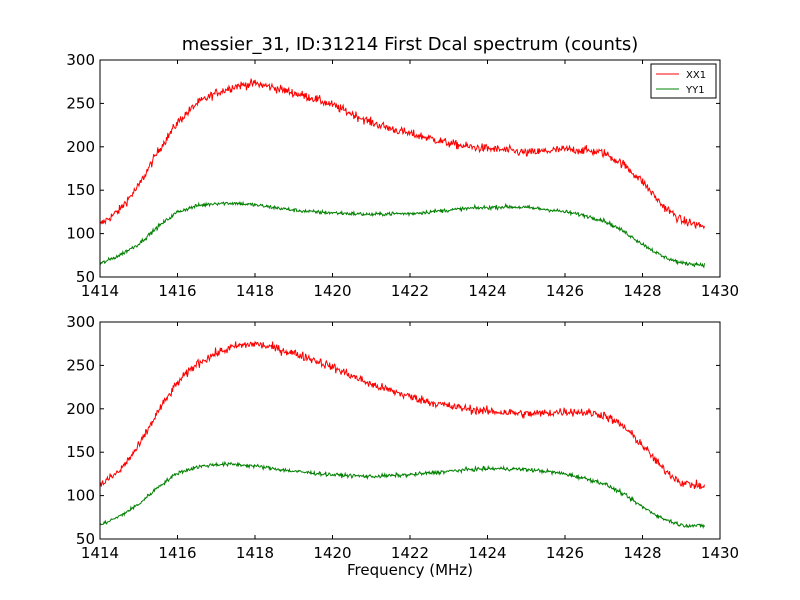 The height and width of the screenshot is (600, 800). Describe the element at coordinates (410, 570) in the screenshot. I see `x-axis-label: Frequency (MHz)` at that location.